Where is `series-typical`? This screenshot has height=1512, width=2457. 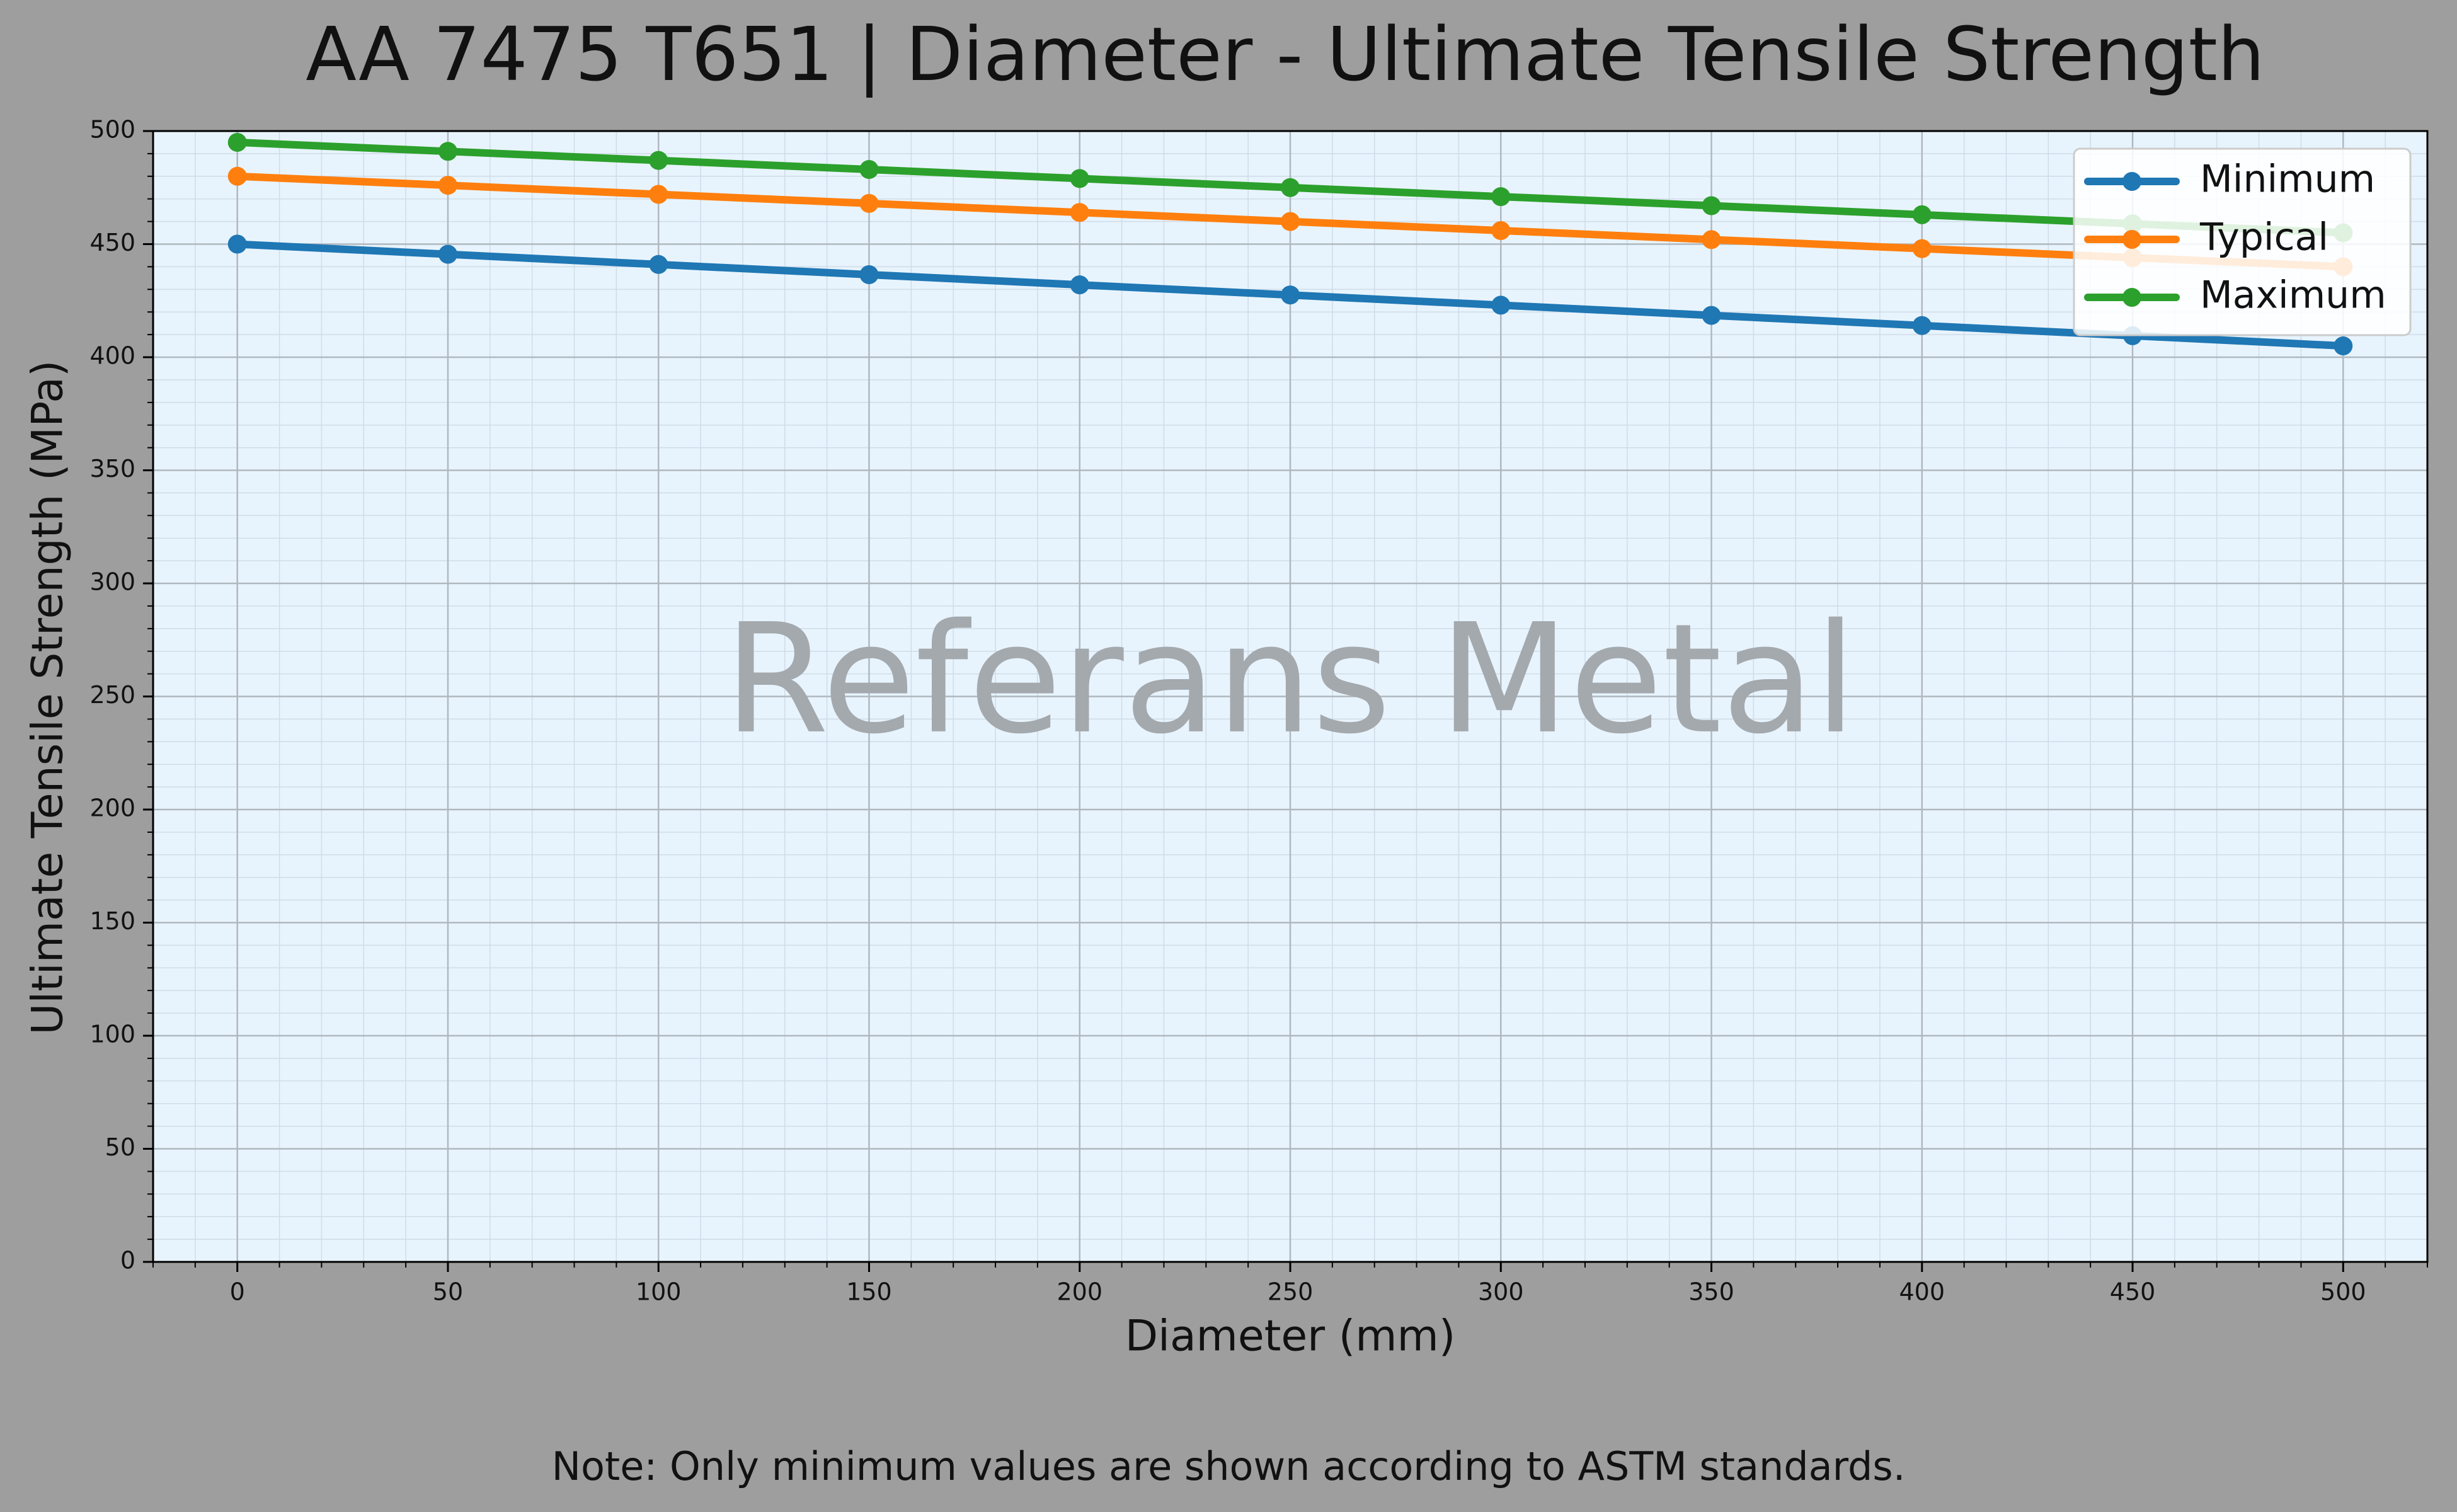
series-typical is located at coordinates (1290, 221).